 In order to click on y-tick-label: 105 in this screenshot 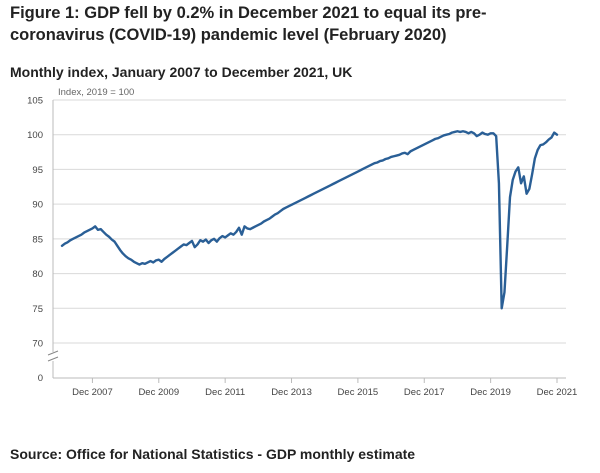, I will do `click(35, 101)`.